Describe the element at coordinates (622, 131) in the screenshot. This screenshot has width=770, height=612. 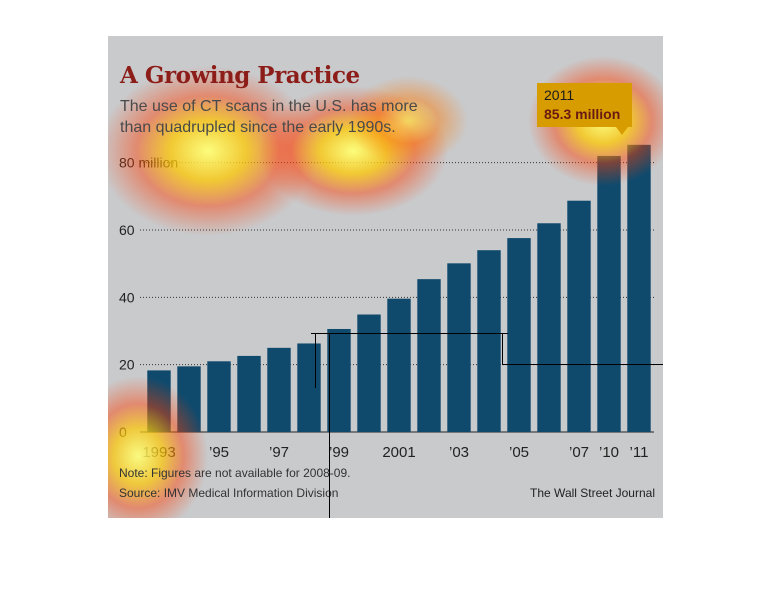
I see `callout-pointer` at that location.